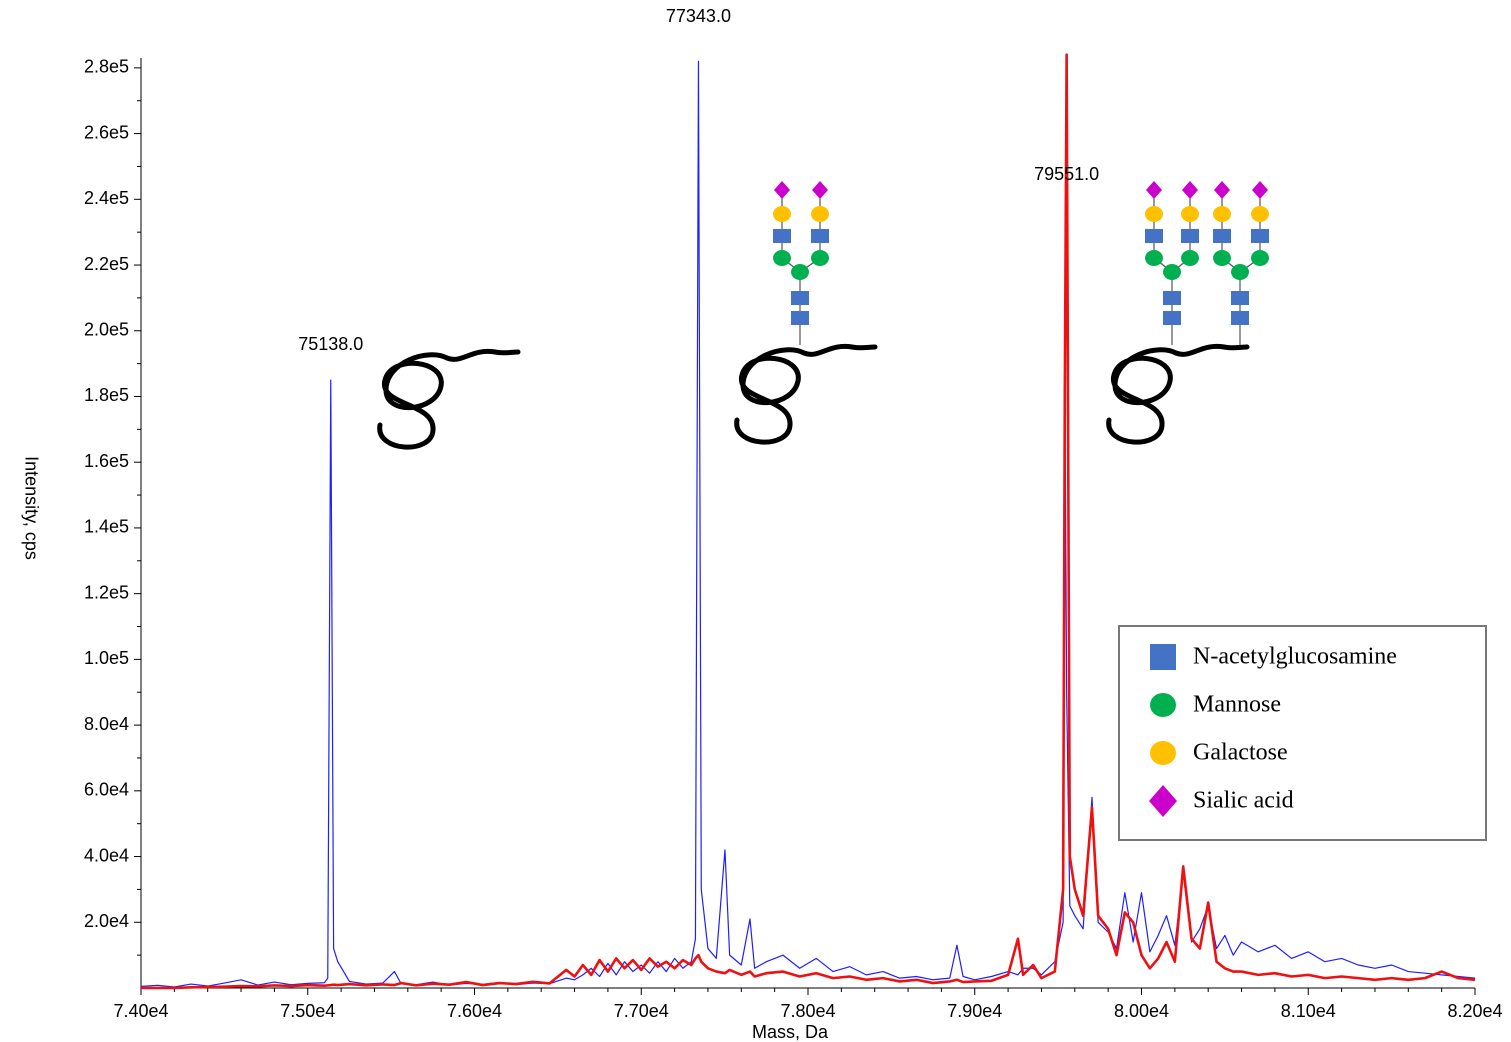 The image size is (1511, 1042). I want to click on legend-label: Sialic acid, so click(1243, 801).